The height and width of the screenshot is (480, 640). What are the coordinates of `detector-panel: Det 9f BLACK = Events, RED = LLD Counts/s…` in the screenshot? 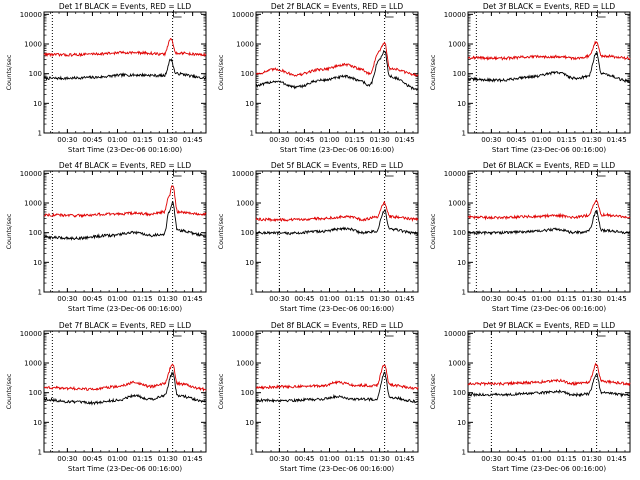 It's located at (530, 397).